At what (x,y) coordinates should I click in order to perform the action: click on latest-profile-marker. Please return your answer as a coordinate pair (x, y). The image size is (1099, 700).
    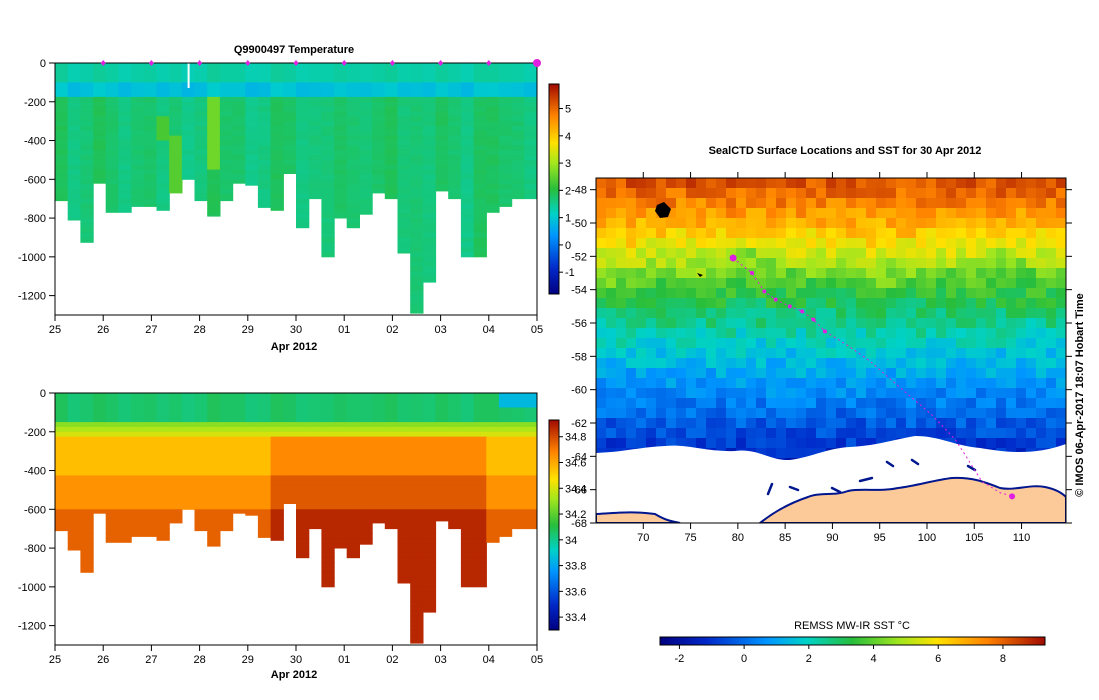
    Looking at the image, I should click on (537, 63).